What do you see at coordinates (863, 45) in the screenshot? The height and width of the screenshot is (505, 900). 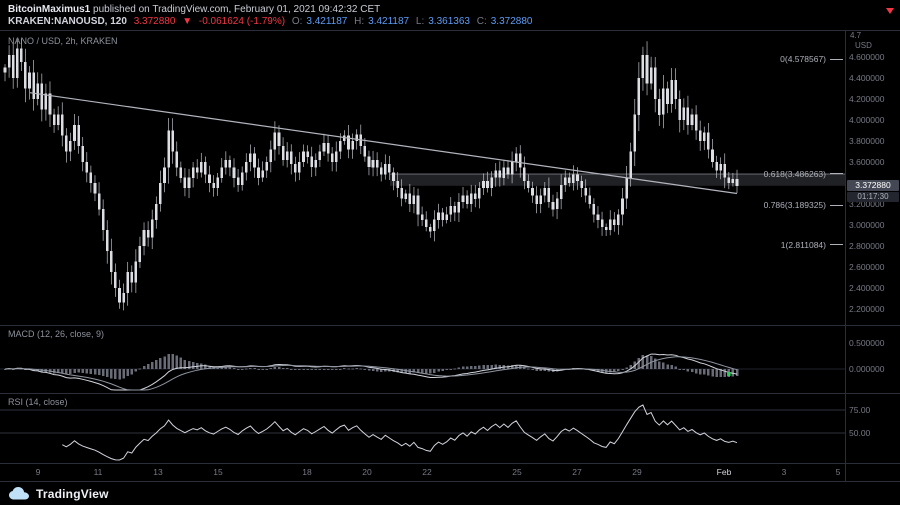 I see `currency-unit-label: USD` at bounding box center [863, 45].